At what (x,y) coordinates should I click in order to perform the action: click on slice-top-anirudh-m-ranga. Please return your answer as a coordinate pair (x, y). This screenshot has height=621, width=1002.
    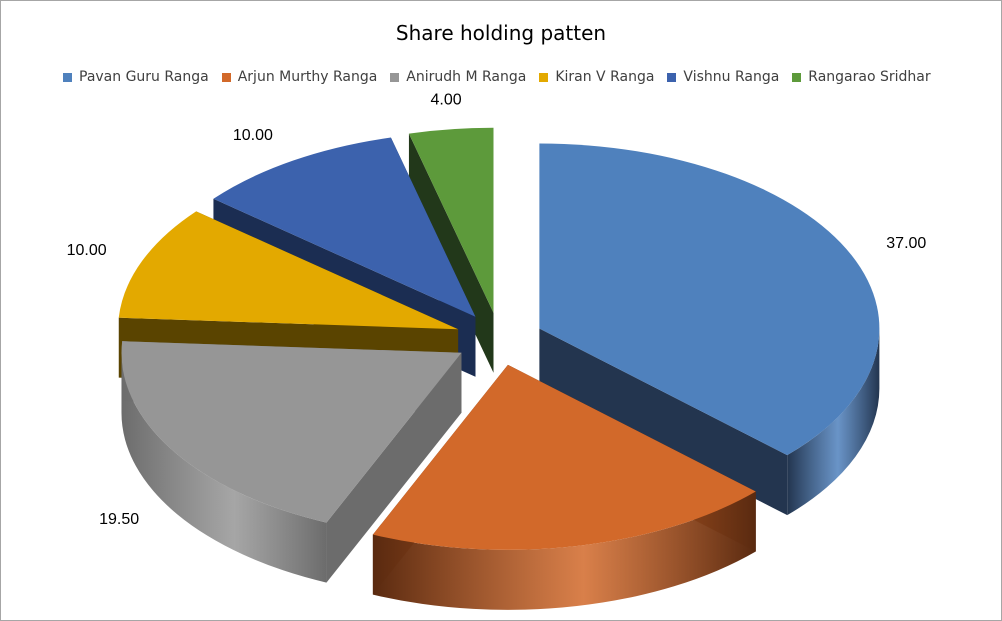
    Looking at the image, I should click on (291, 432).